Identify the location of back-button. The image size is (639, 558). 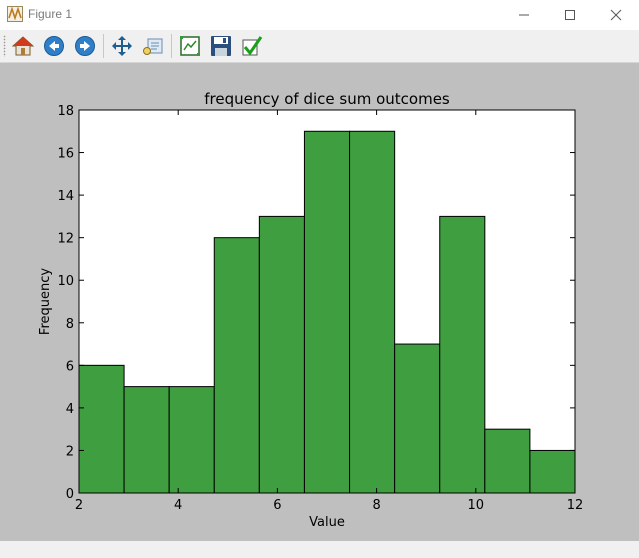
(54, 46).